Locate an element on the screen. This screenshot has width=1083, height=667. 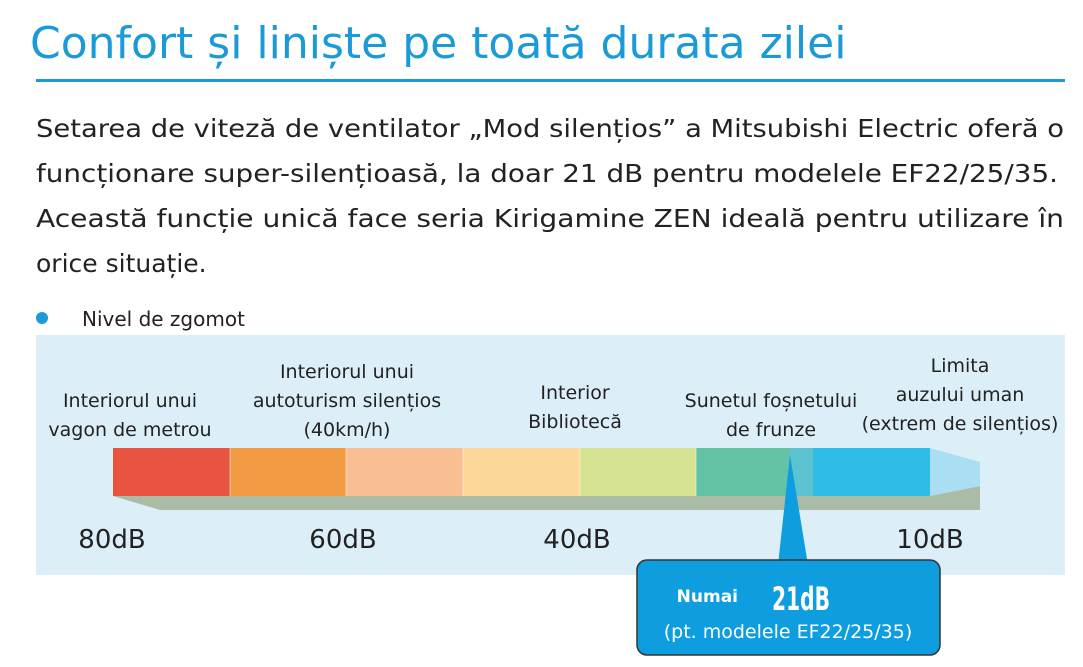
scale-description: vagon de metrou is located at coordinates (129, 430).